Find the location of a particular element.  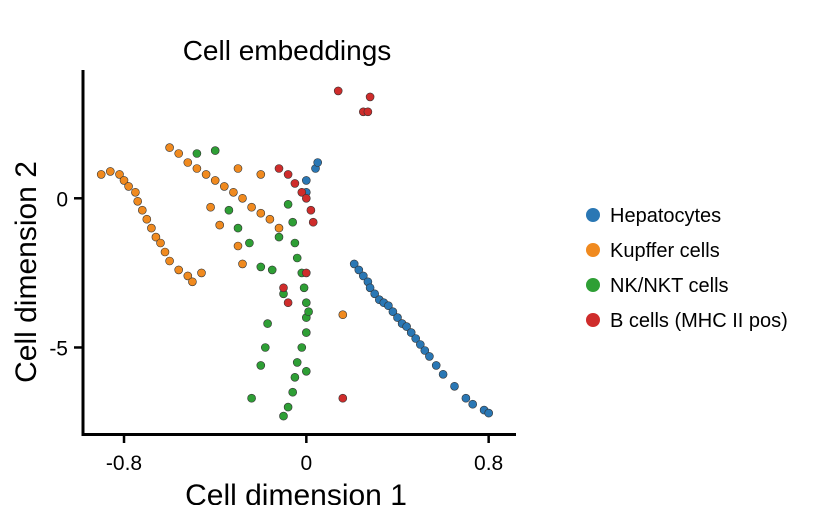

y-tick-label: -5 is located at coordinates (58, 348).